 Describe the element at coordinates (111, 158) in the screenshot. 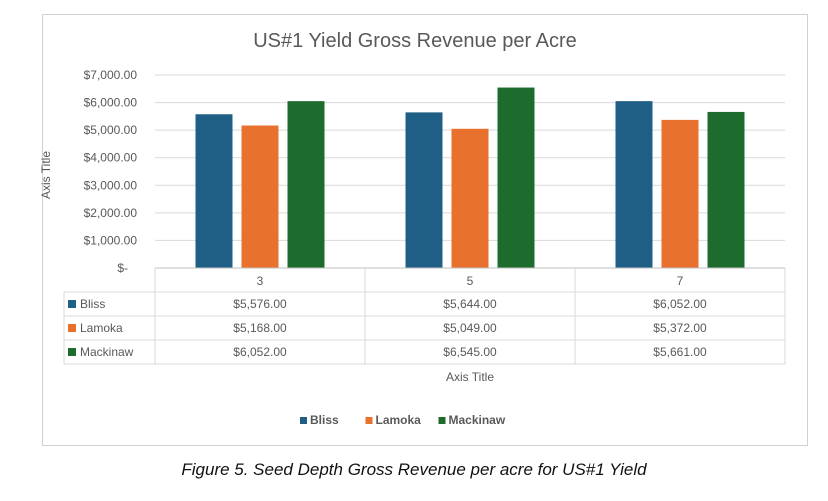

I see `y-tick-label: $4,000.00` at that location.